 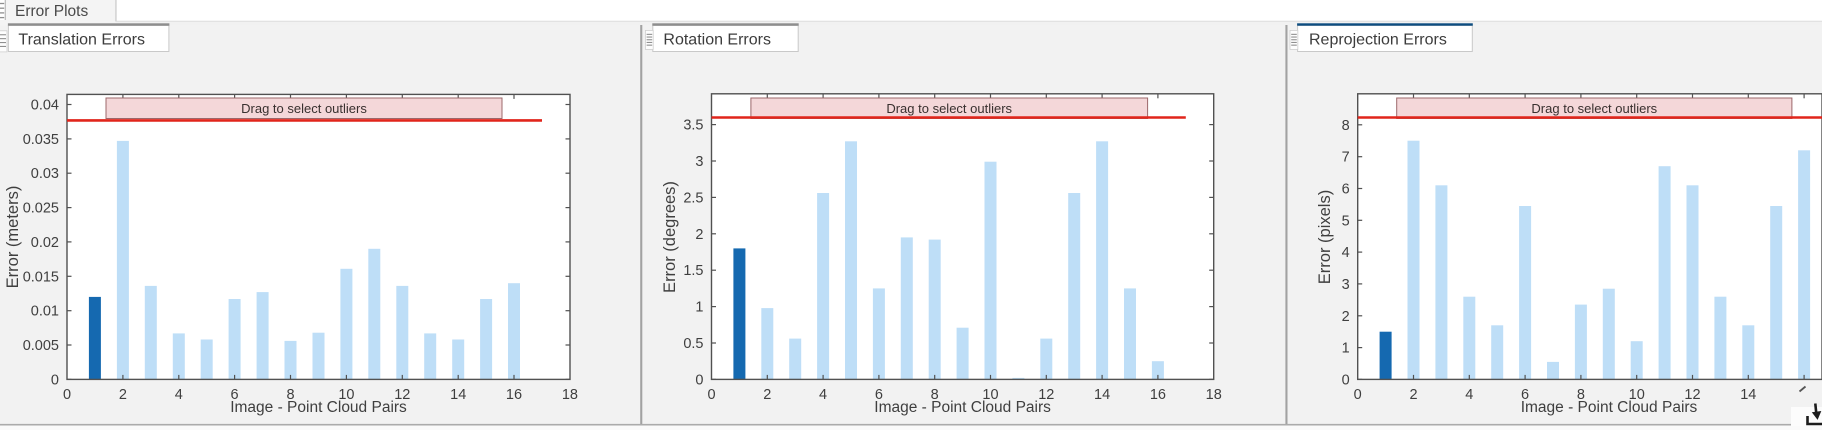 I want to click on svg-text: 0.5, so click(x=693, y=344).